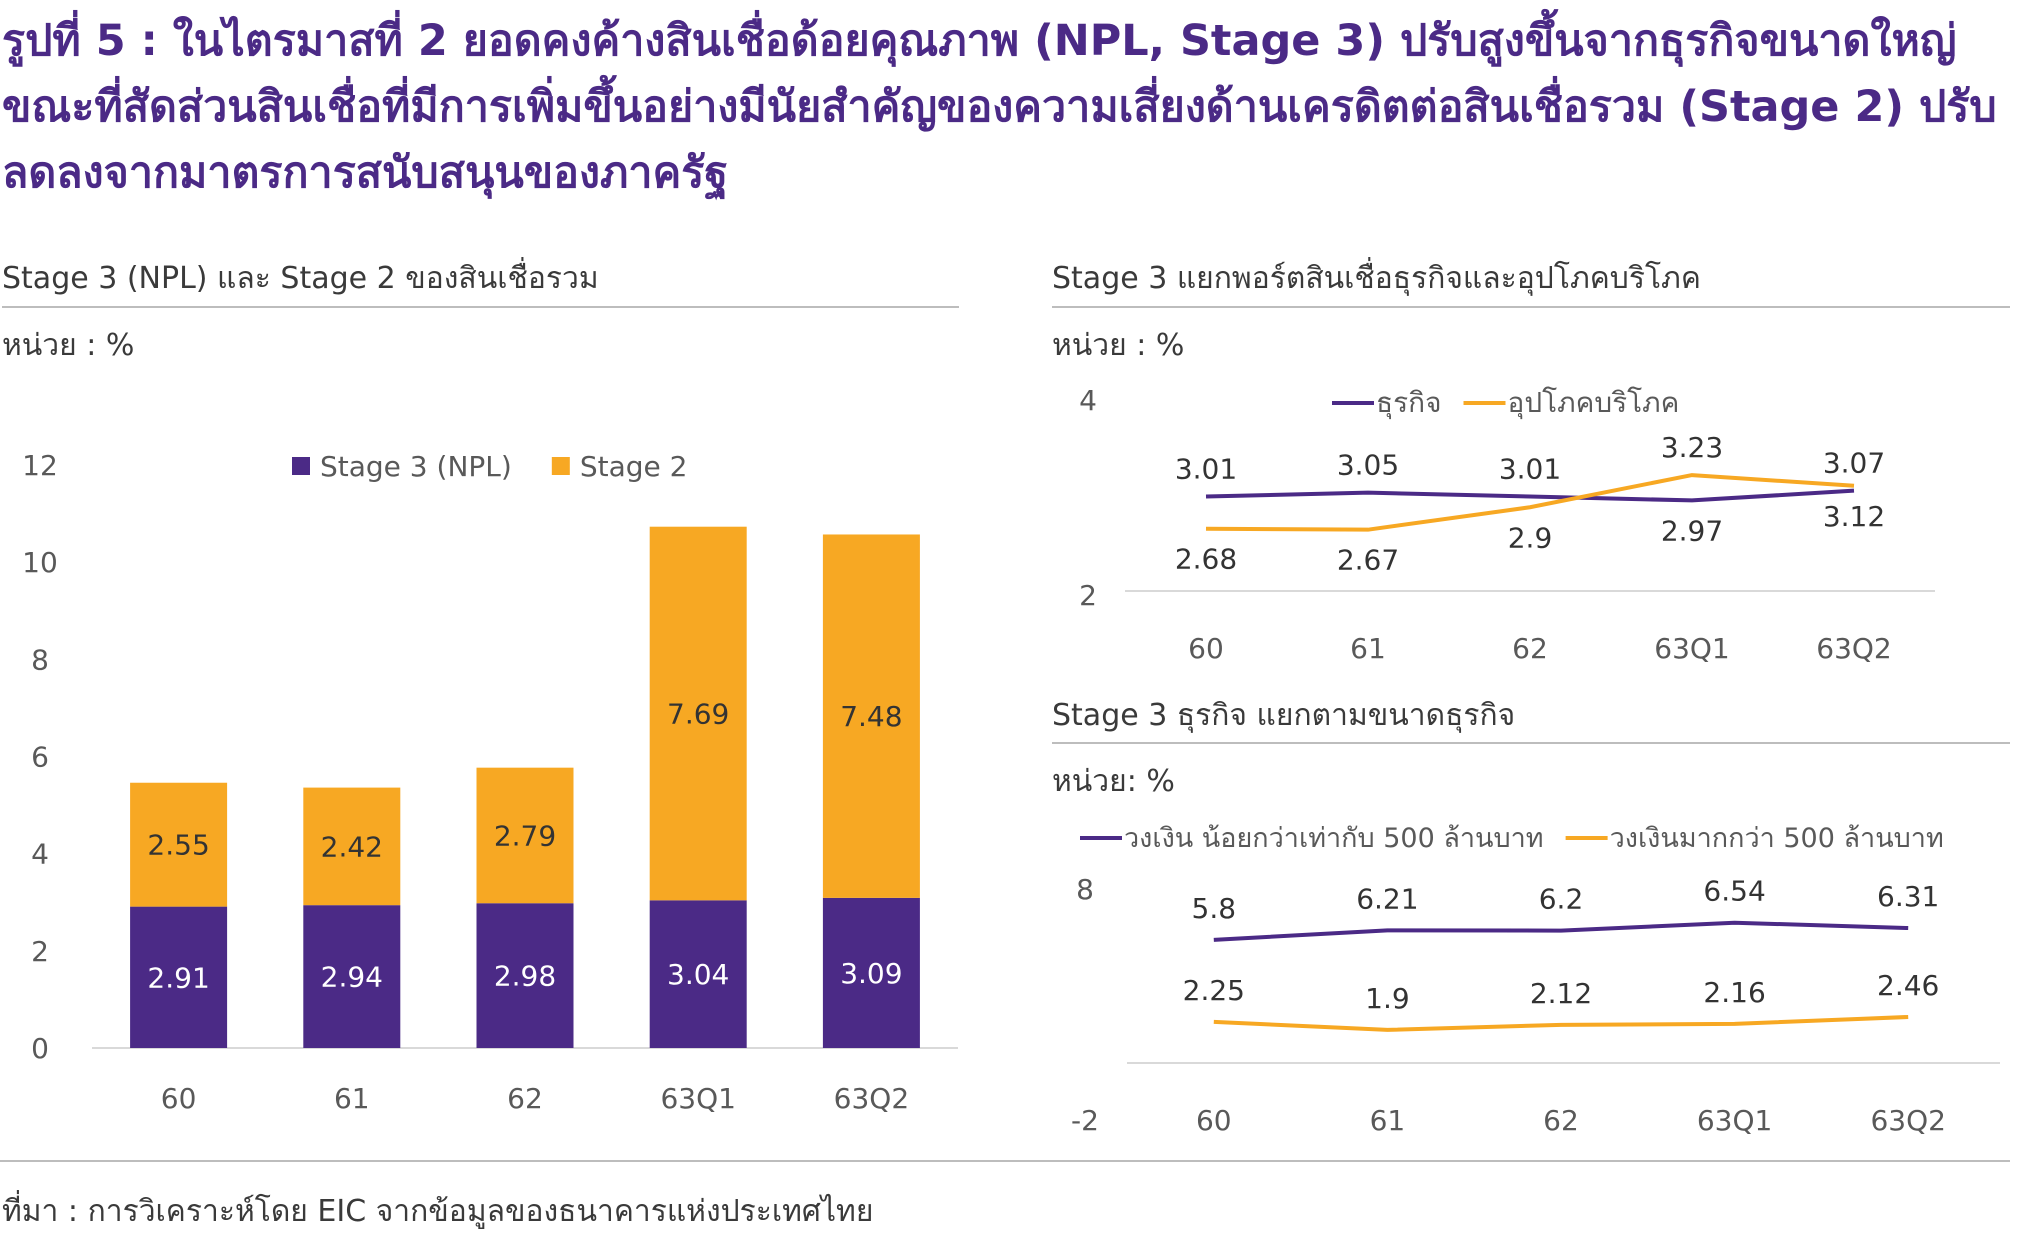 The image size is (2032, 1238). What do you see at coordinates (40, 562) in the screenshot?
I see `y-tick-label: 10` at bounding box center [40, 562].